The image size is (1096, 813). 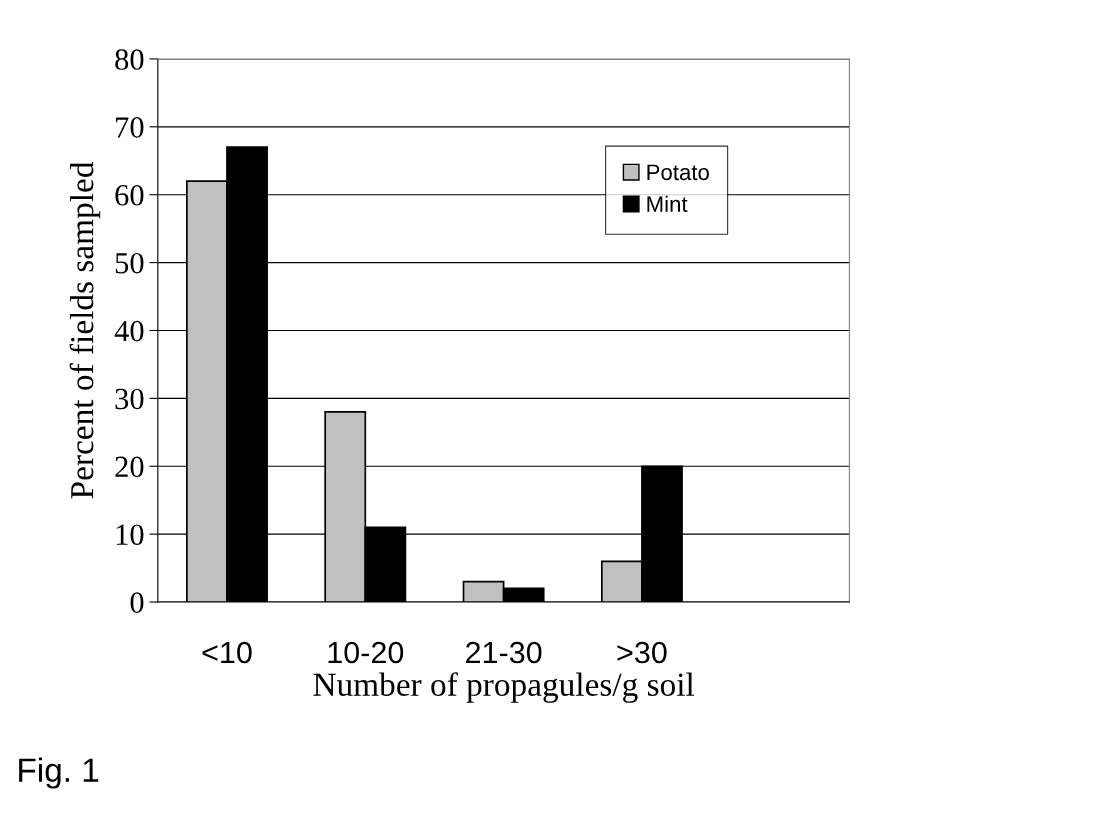 I want to click on caption: Fig. 1, so click(x=59, y=773).